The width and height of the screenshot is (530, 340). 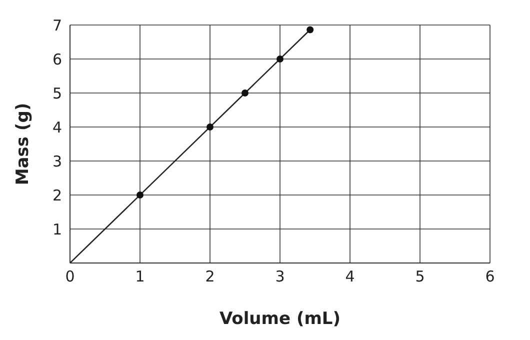 I want to click on x-tick-label: 6, so click(x=490, y=277).